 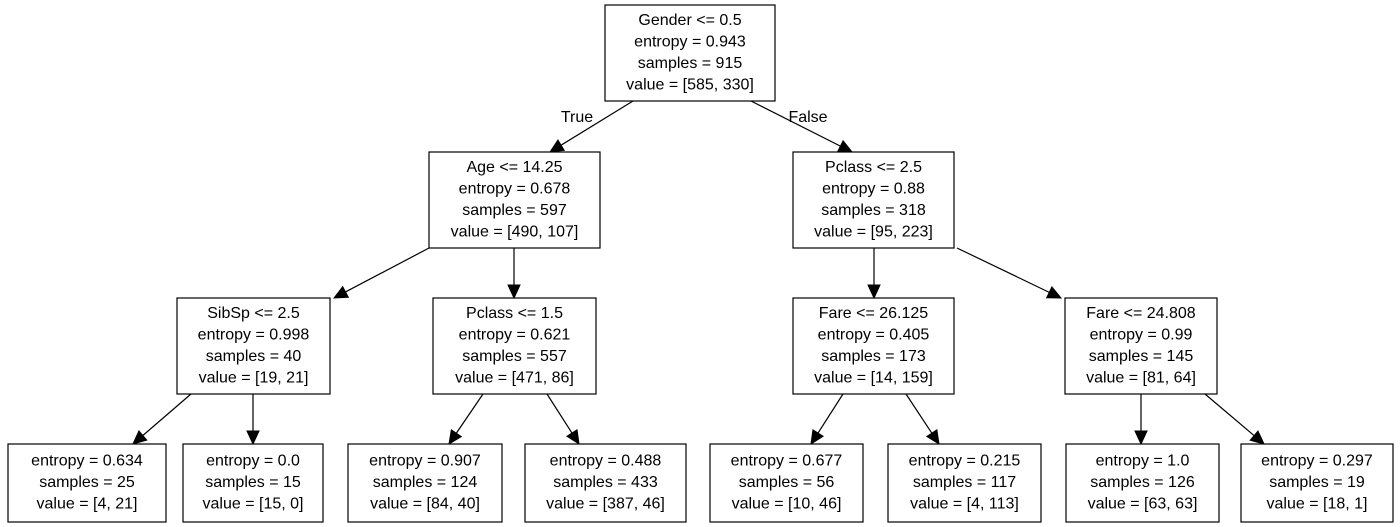 What do you see at coordinates (515, 231) in the screenshot?
I see `tree-node-line: value = [490, 107]` at bounding box center [515, 231].